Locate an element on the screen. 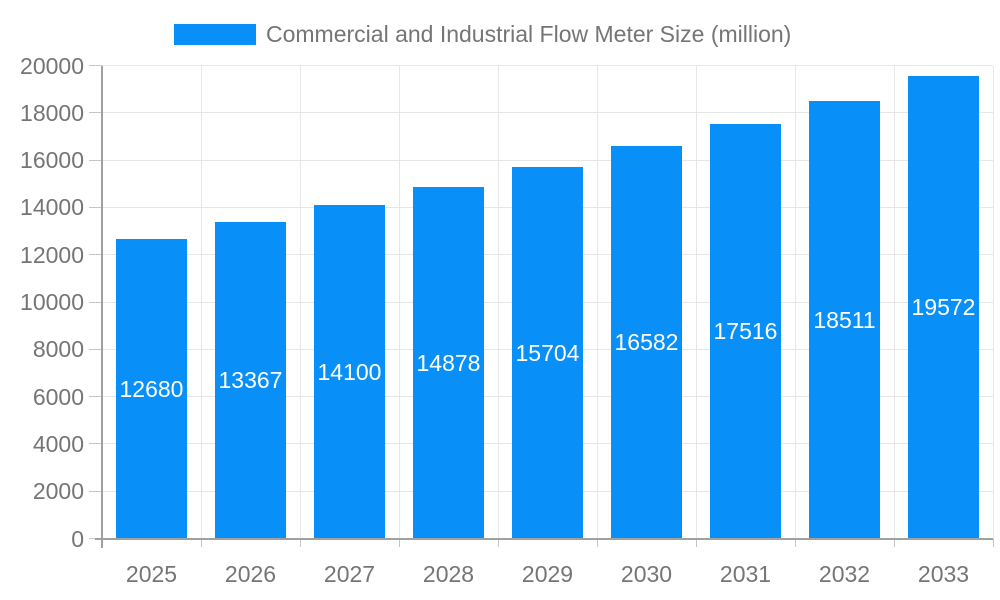 The image size is (1000, 600). legend-swatch is located at coordinates (215, 34).